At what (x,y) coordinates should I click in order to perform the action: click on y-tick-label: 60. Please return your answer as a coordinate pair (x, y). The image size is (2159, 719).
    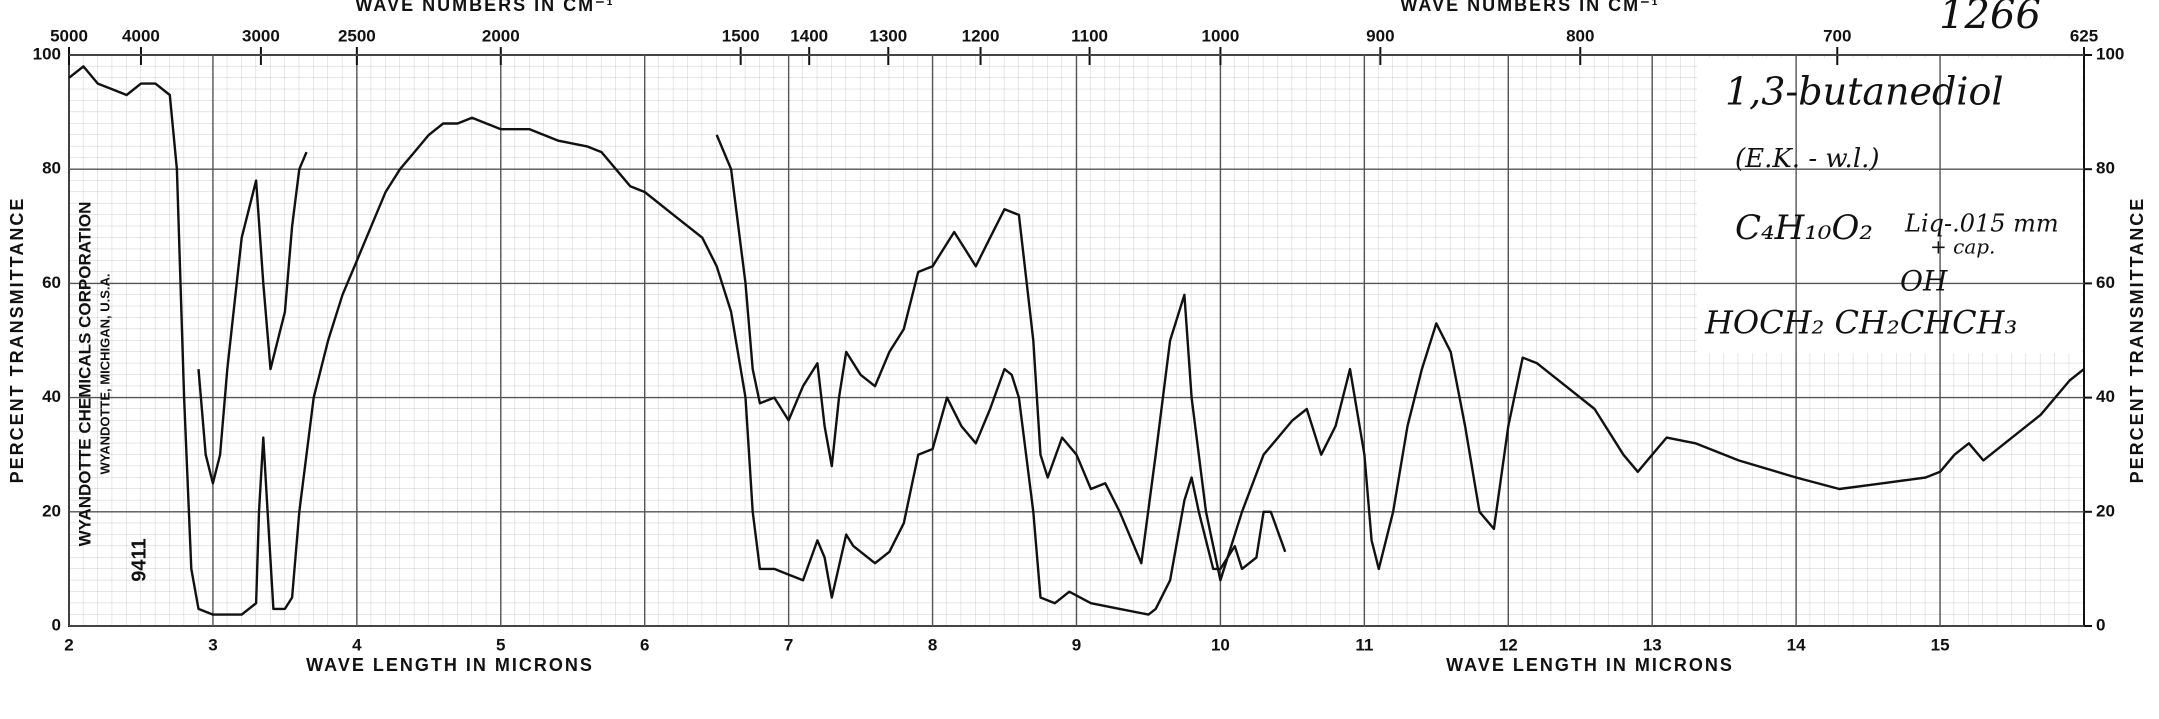
    Looking at the image, I should click on (51, 282).